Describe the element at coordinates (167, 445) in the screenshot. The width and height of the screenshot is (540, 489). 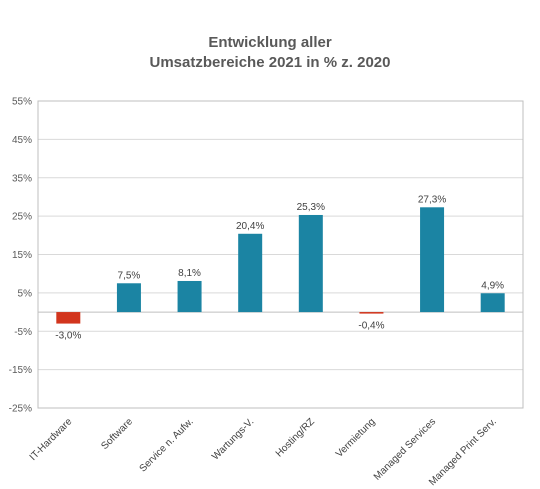
I see `x-category-label: Service n. Aufw.` at that location.